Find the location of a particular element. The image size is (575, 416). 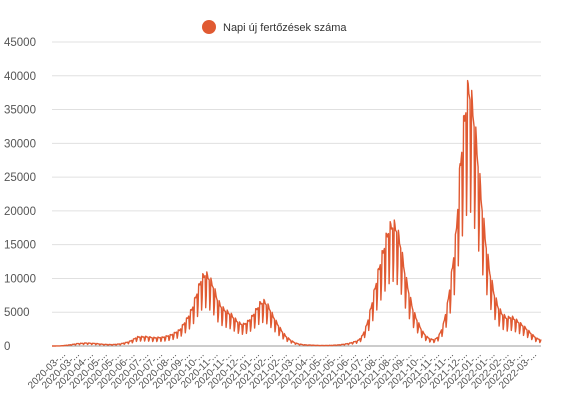

y-tick-label: 45000 is located at coordinates (20, 43).